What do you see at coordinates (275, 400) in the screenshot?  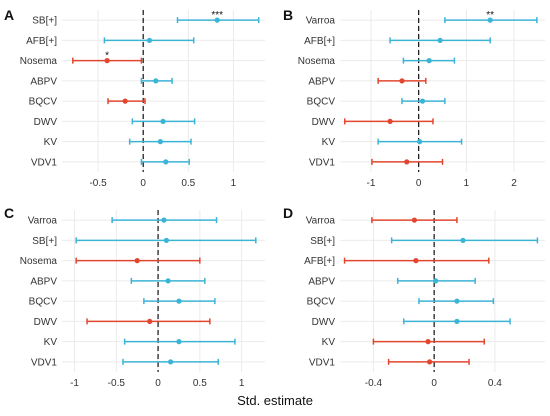 I see `x-axis-title: Std. estimate` at bounding box center [275, 400].